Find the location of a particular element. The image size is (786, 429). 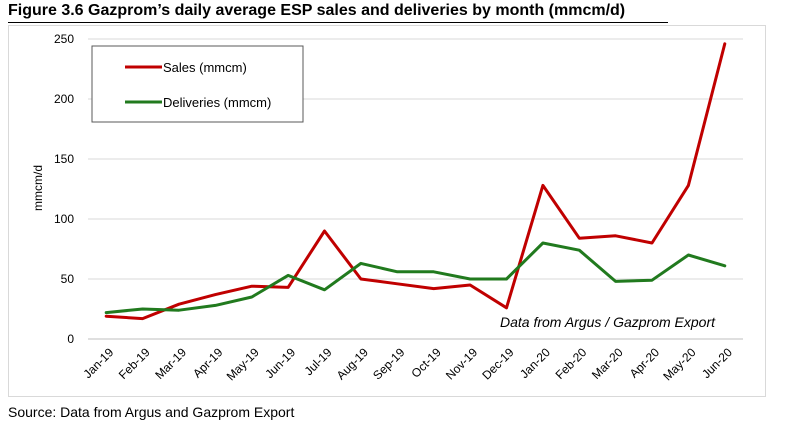

x-tick-label: Jan-20 is located at coordinates (535, 363).